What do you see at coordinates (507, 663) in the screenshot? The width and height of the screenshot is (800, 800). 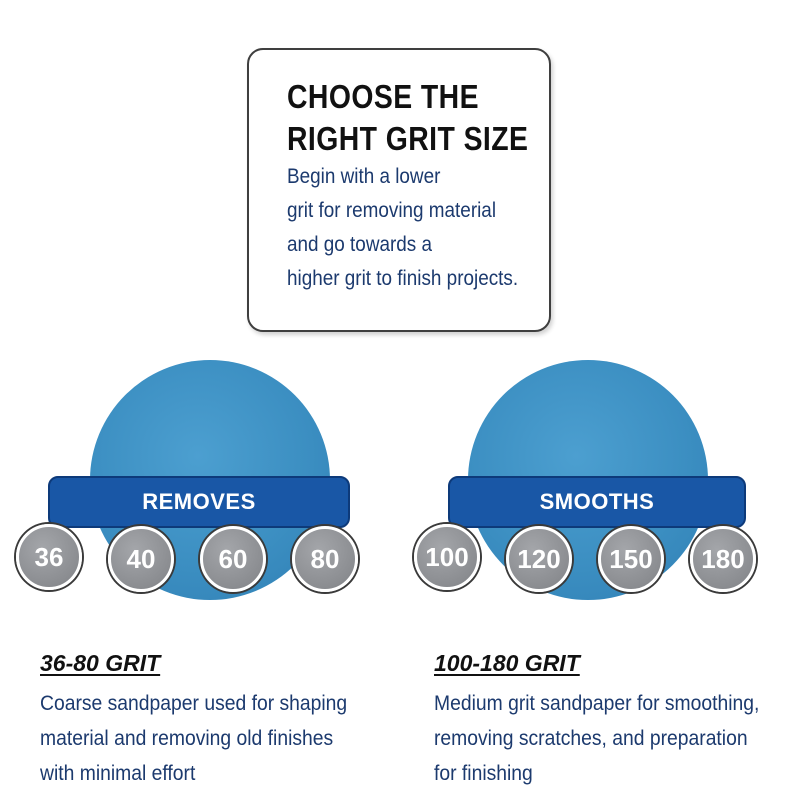 I see `medium-grit-title: 100-180 GRIT` at bounding box center [507, 663].